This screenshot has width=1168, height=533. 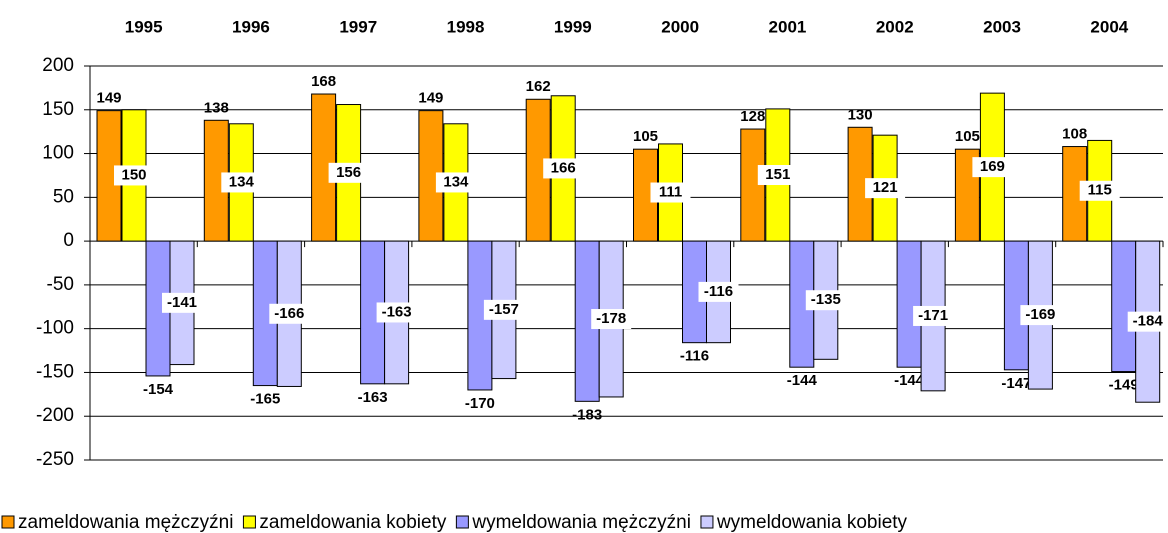 What do you see at coordinates (144, 26) in the screenshot?
I see `x-category-label: 1995` at bounding box center [144, 26].